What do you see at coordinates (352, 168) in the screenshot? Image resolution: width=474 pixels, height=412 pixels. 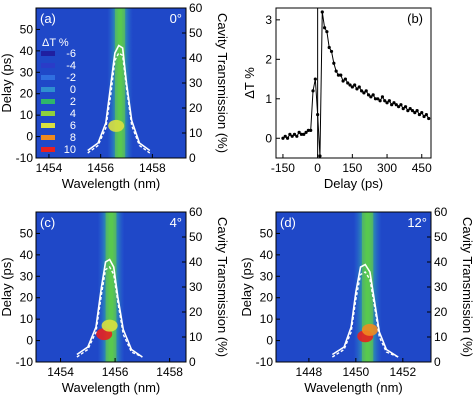 I see `x-tick-label: 150` at bounding box center [352, 168].